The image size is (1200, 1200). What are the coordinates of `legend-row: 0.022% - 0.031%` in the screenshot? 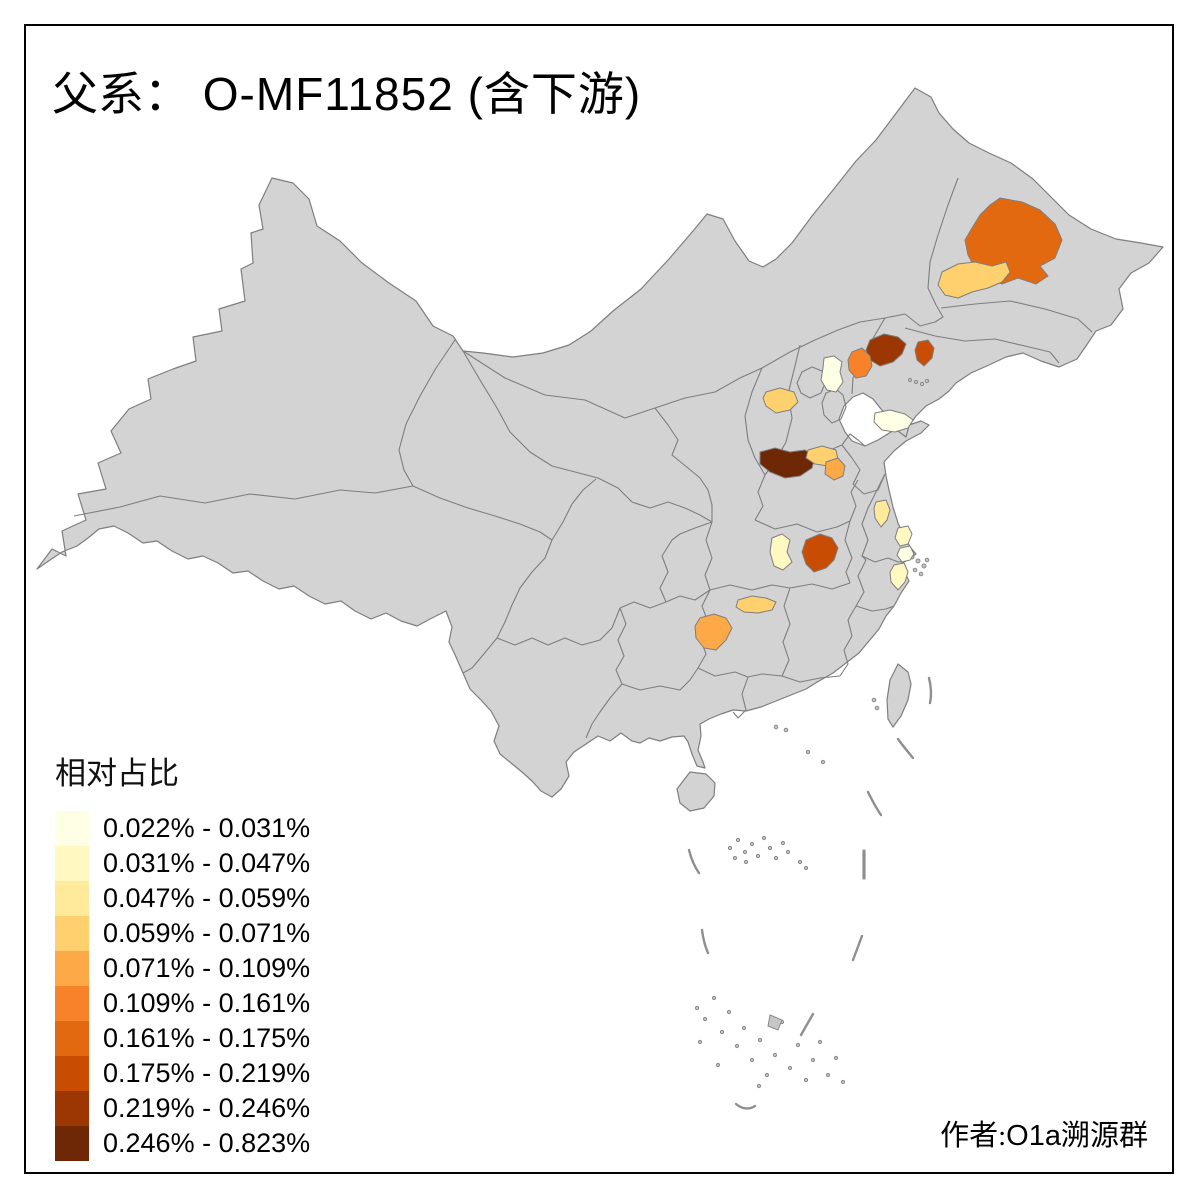 It's located at (182, 828).